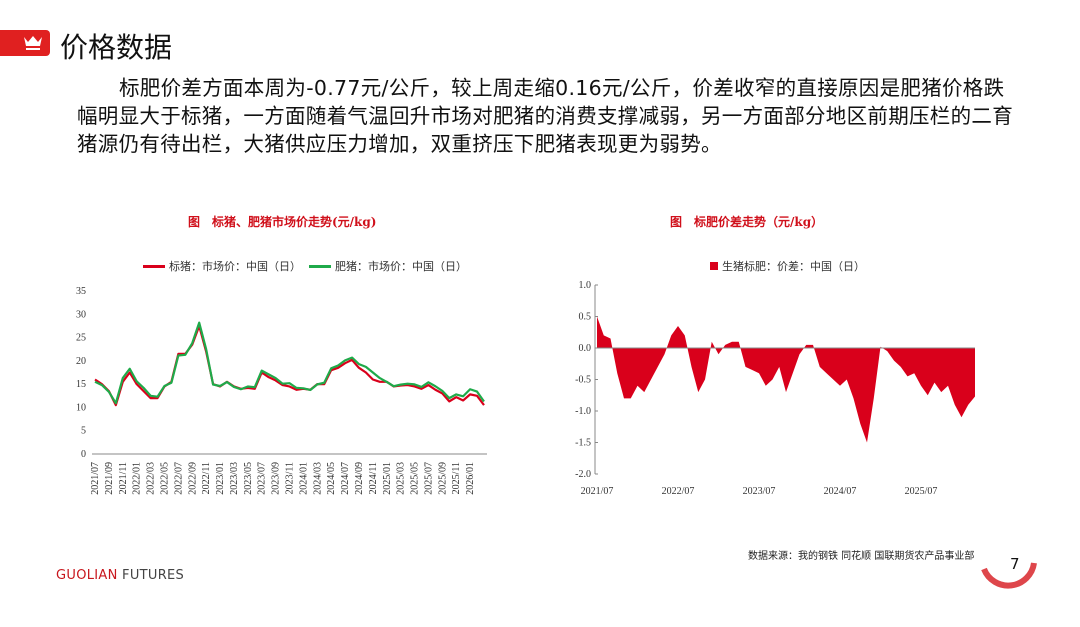  What do you see at coordinates (786, 379) in the screenshot?
I see `spread-area` at bounding box center [786, 379].